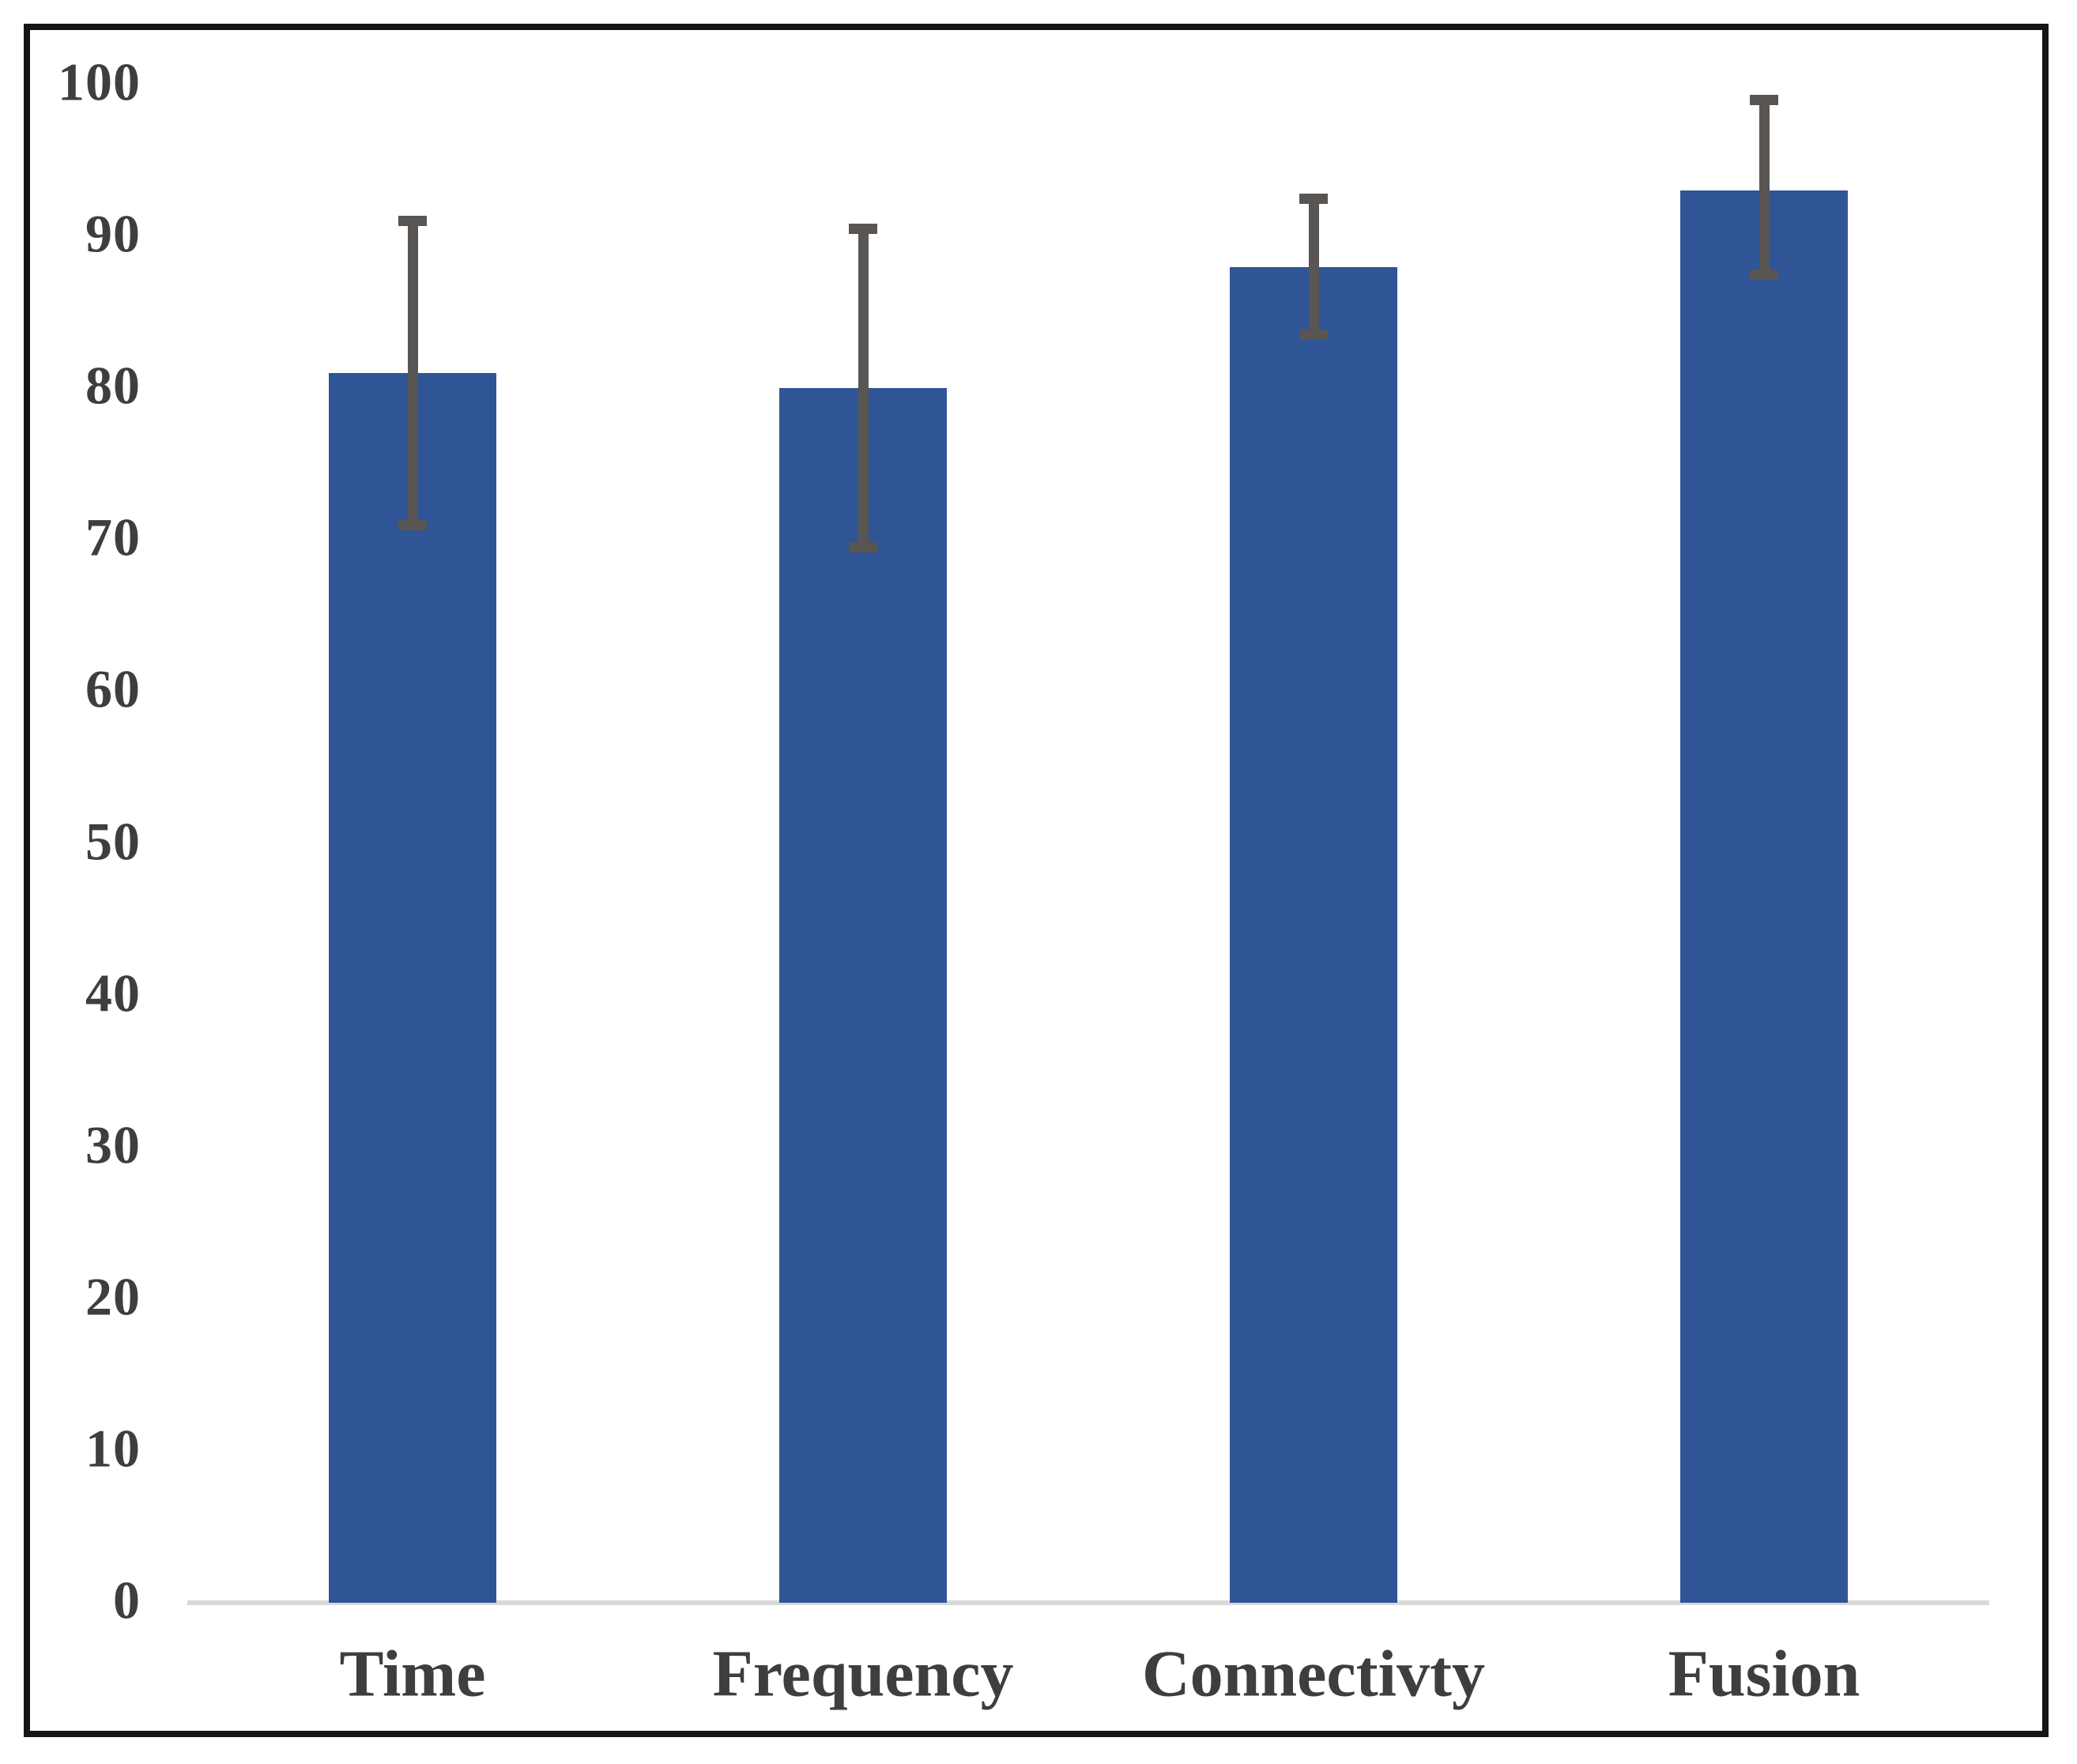  I want to click on error-bar-stem-fusion, so click(1764, 187).